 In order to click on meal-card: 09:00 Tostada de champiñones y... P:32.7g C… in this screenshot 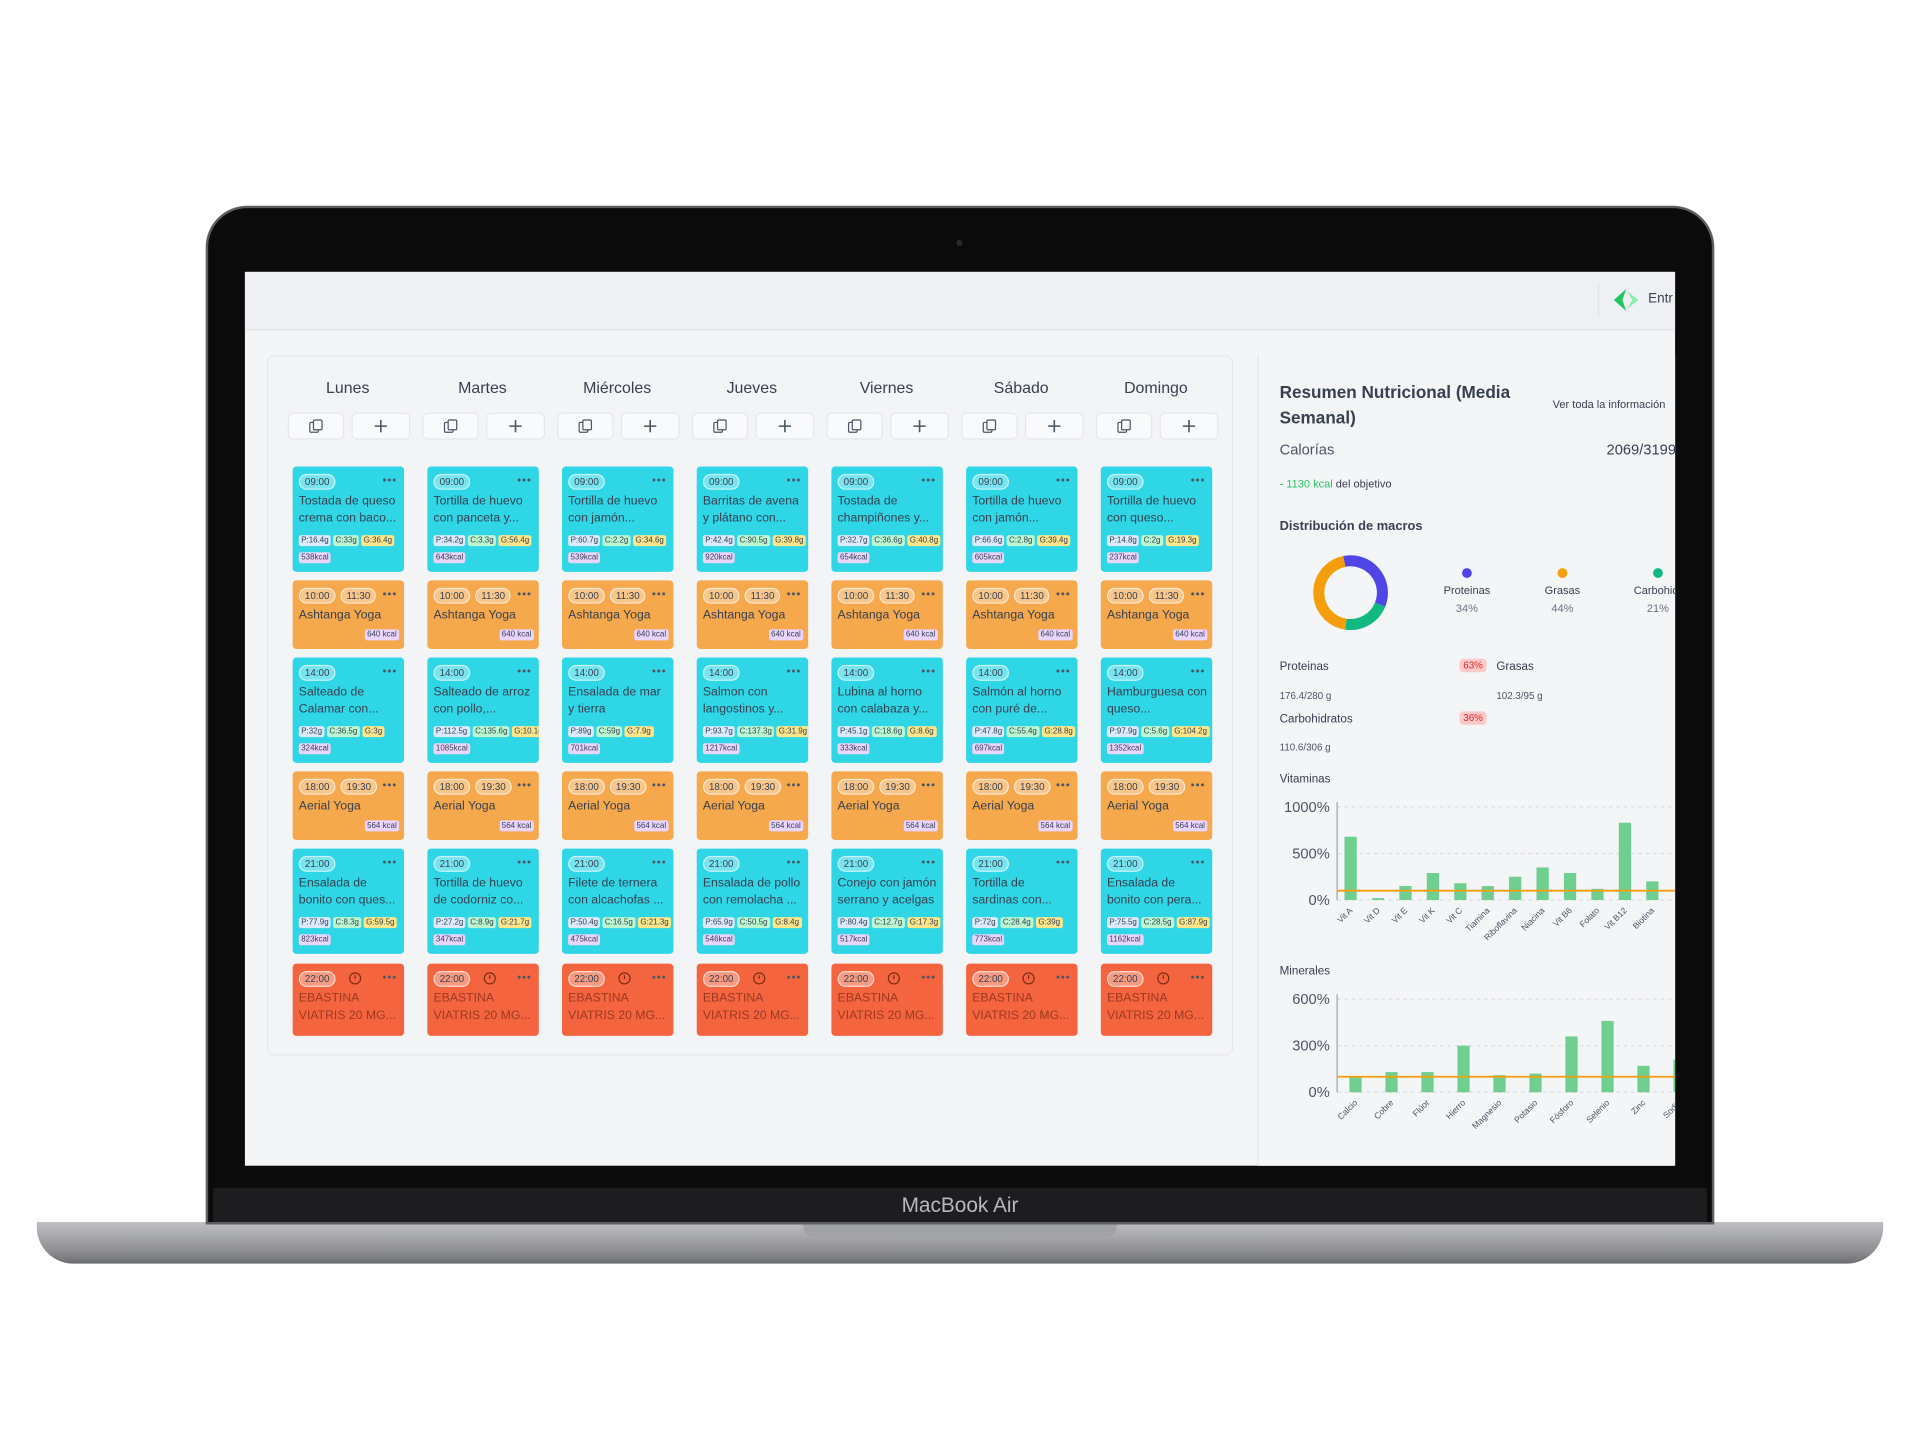, I will do `click(887, 519)`.